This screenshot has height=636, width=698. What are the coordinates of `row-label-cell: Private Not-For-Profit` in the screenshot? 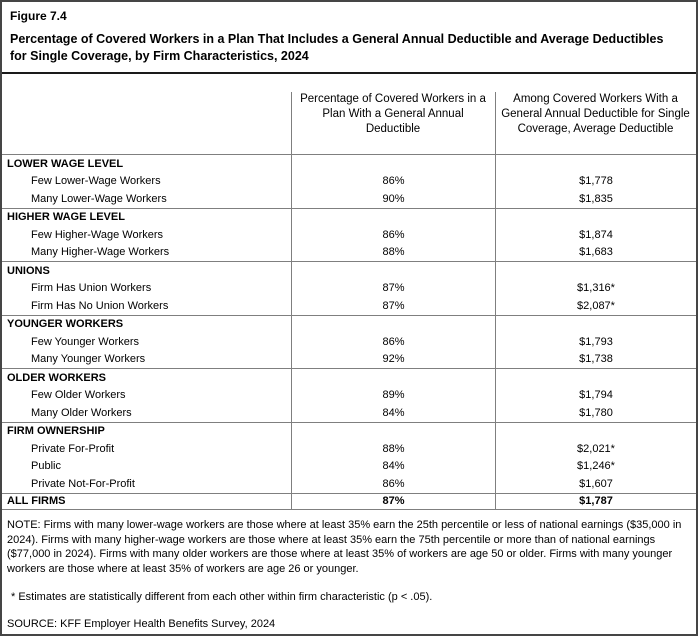 It's located at (83, 483).